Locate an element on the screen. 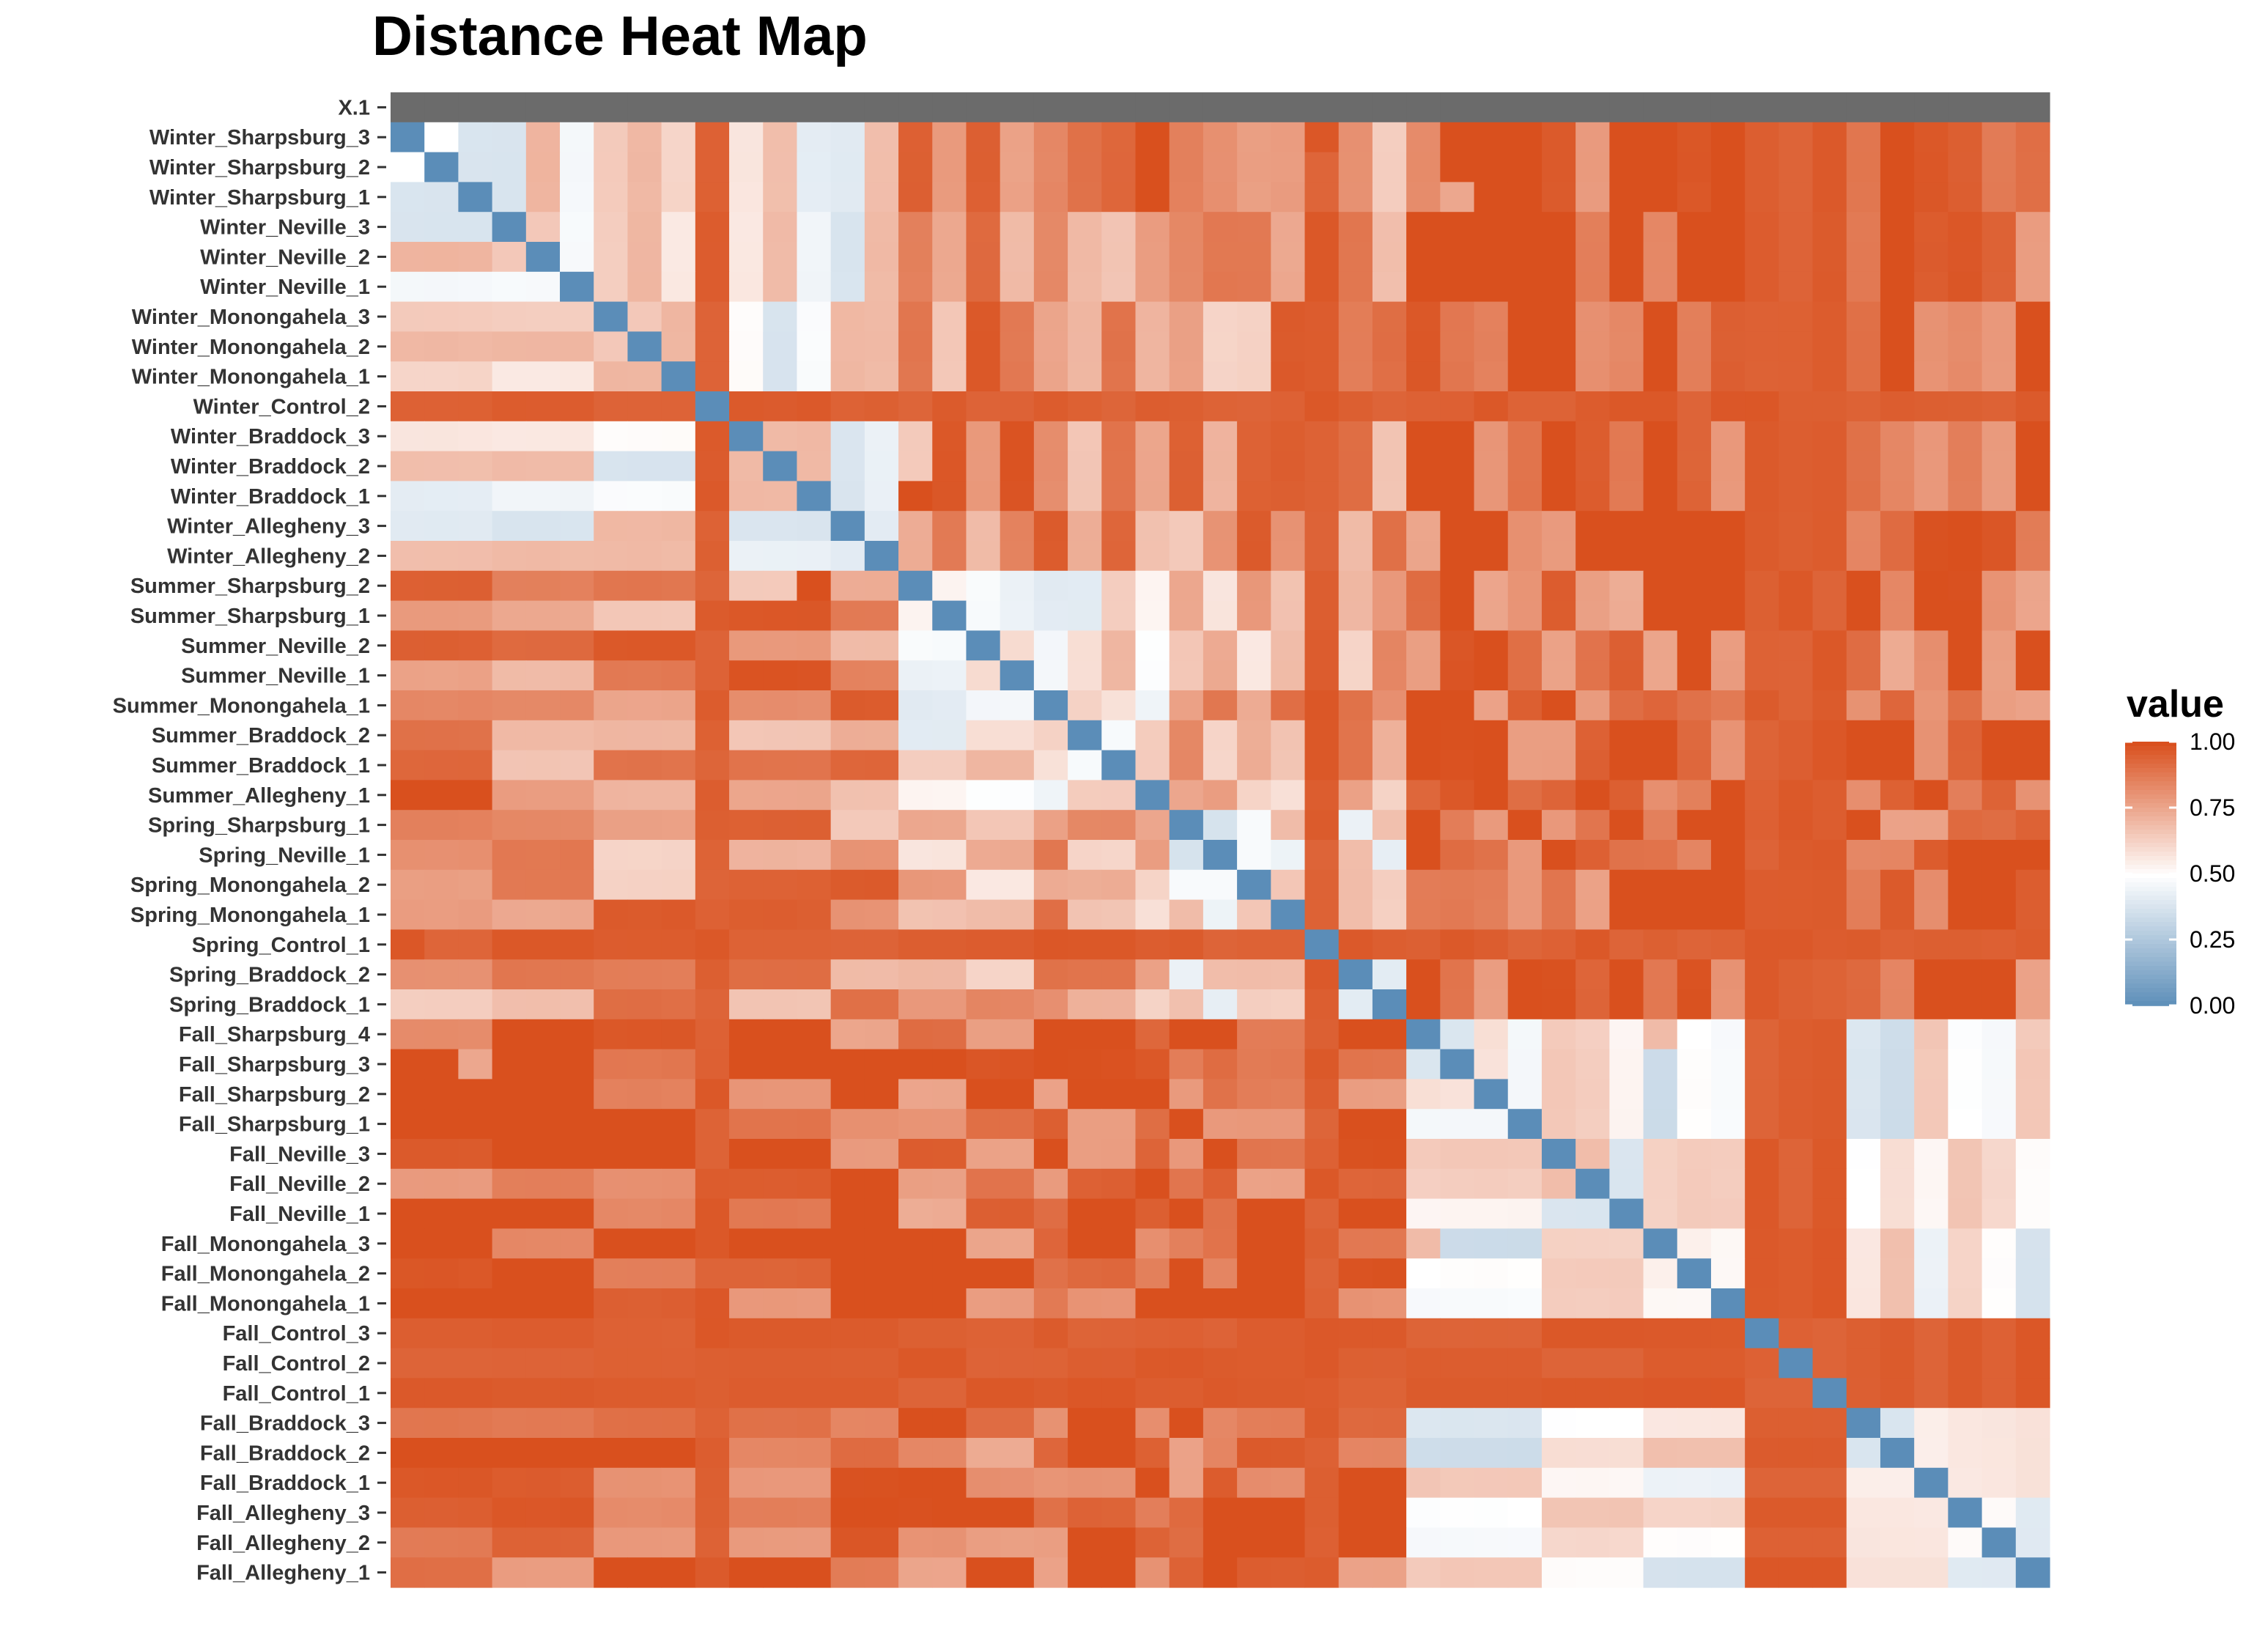  legend-tick-label: 0.25 is located at coordinates (2212, 939).